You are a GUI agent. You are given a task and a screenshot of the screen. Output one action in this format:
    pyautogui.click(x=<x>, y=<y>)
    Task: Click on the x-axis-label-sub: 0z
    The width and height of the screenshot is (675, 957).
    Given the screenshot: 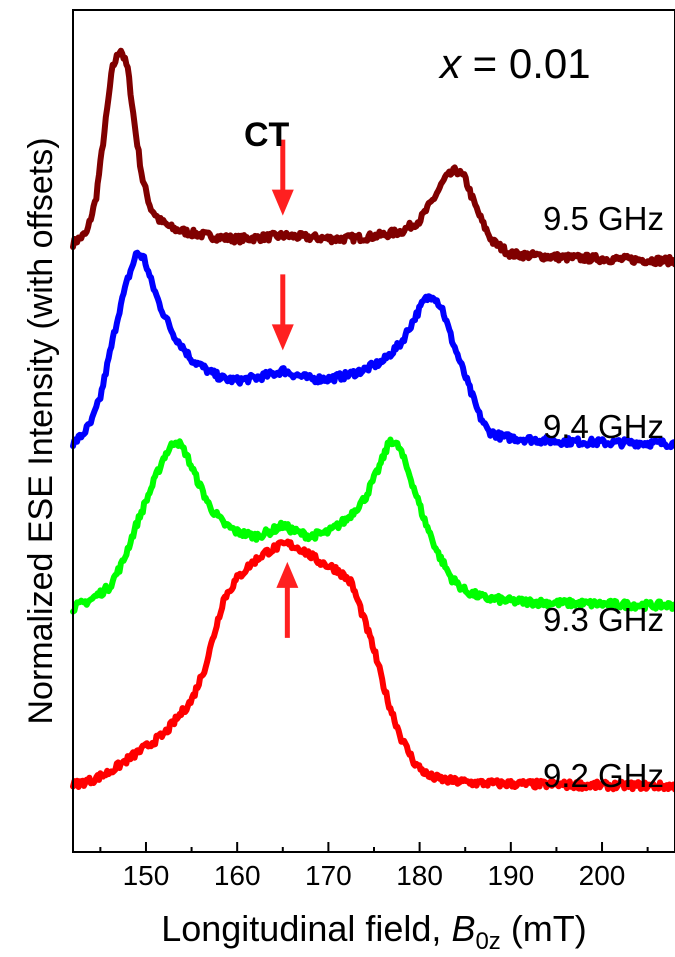 What is the action you would take?
    pyautogui.click(x=487, y=941)
    